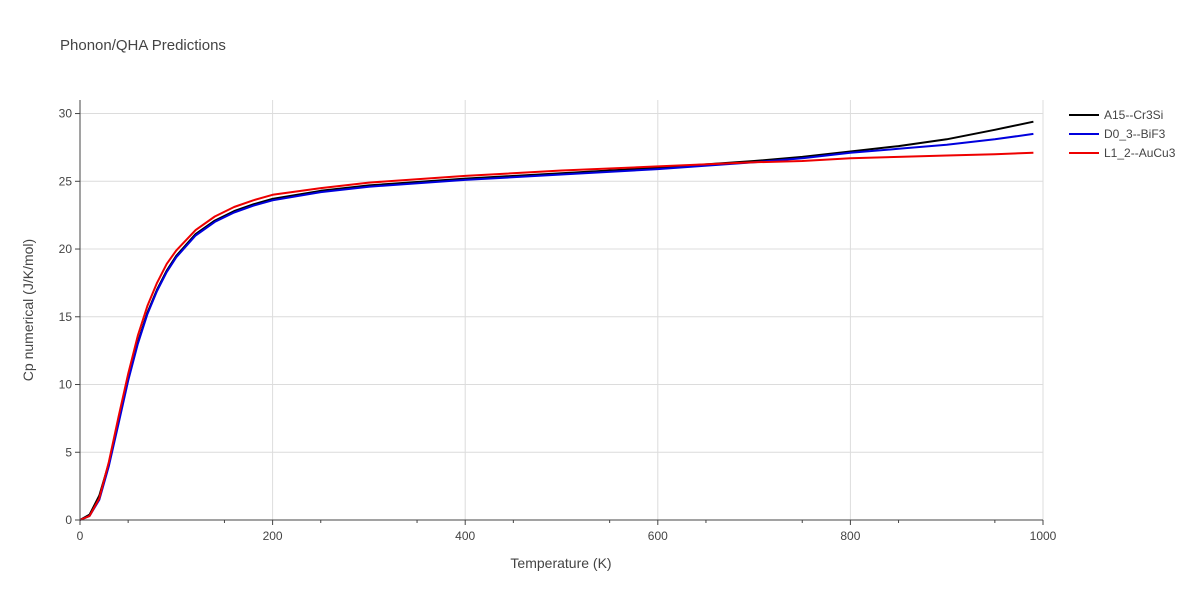  Describe the element at coordinates (66, 317) in the screenshot. I see `y-tick-label: 15` at that location.